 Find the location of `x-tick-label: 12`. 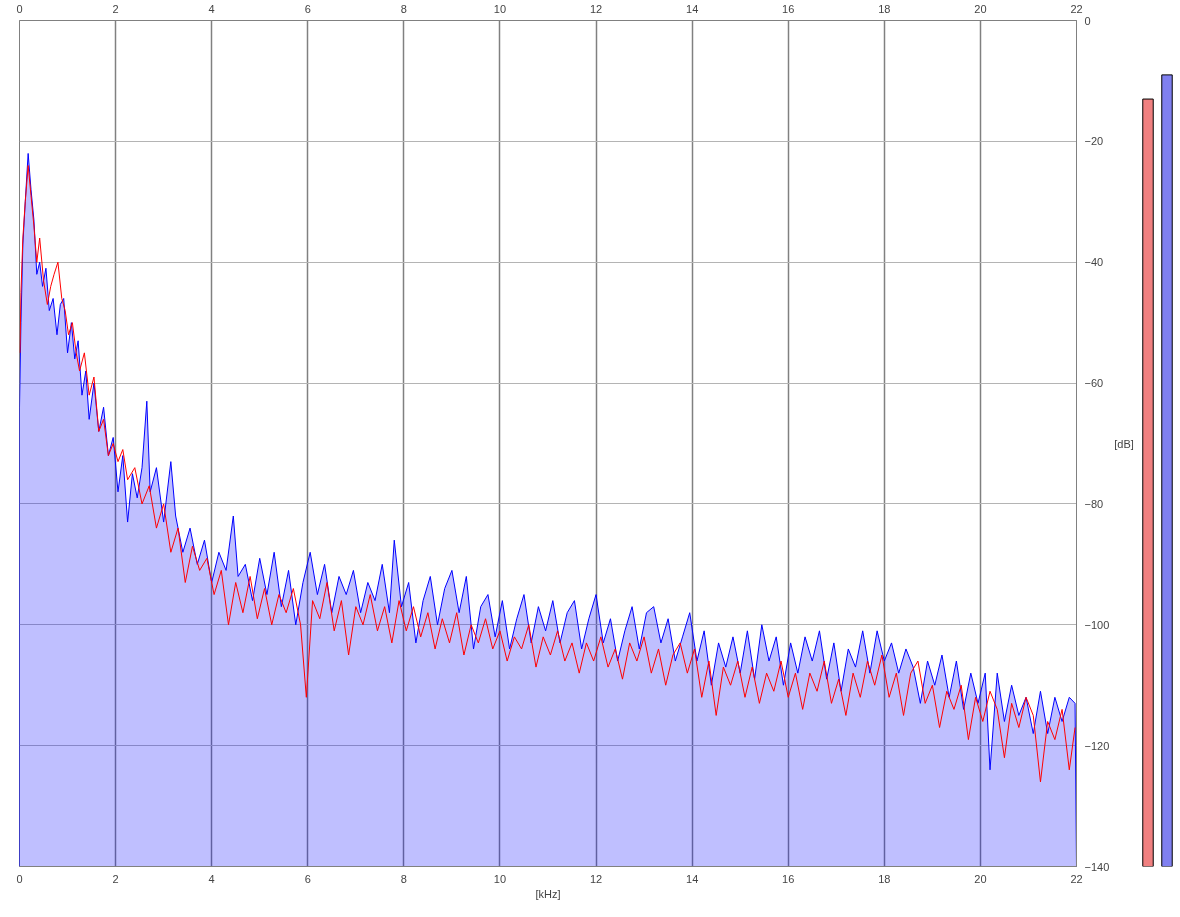

x-tick-label: 12 is located at coordinates (596, 8).